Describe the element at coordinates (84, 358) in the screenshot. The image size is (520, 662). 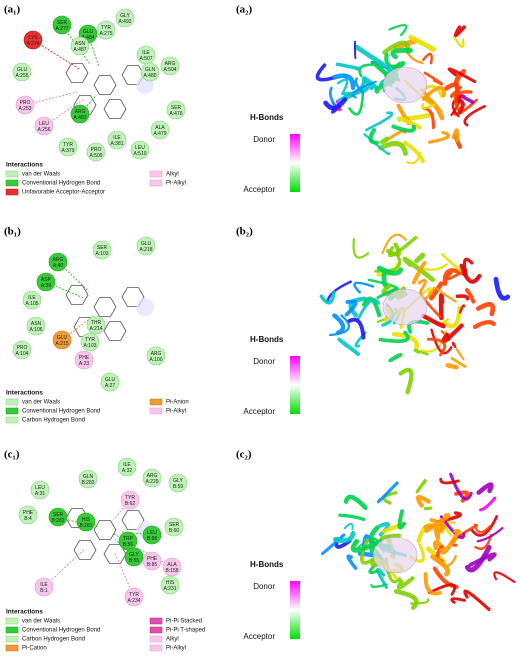
I see `residue-name: PHE` at that location.